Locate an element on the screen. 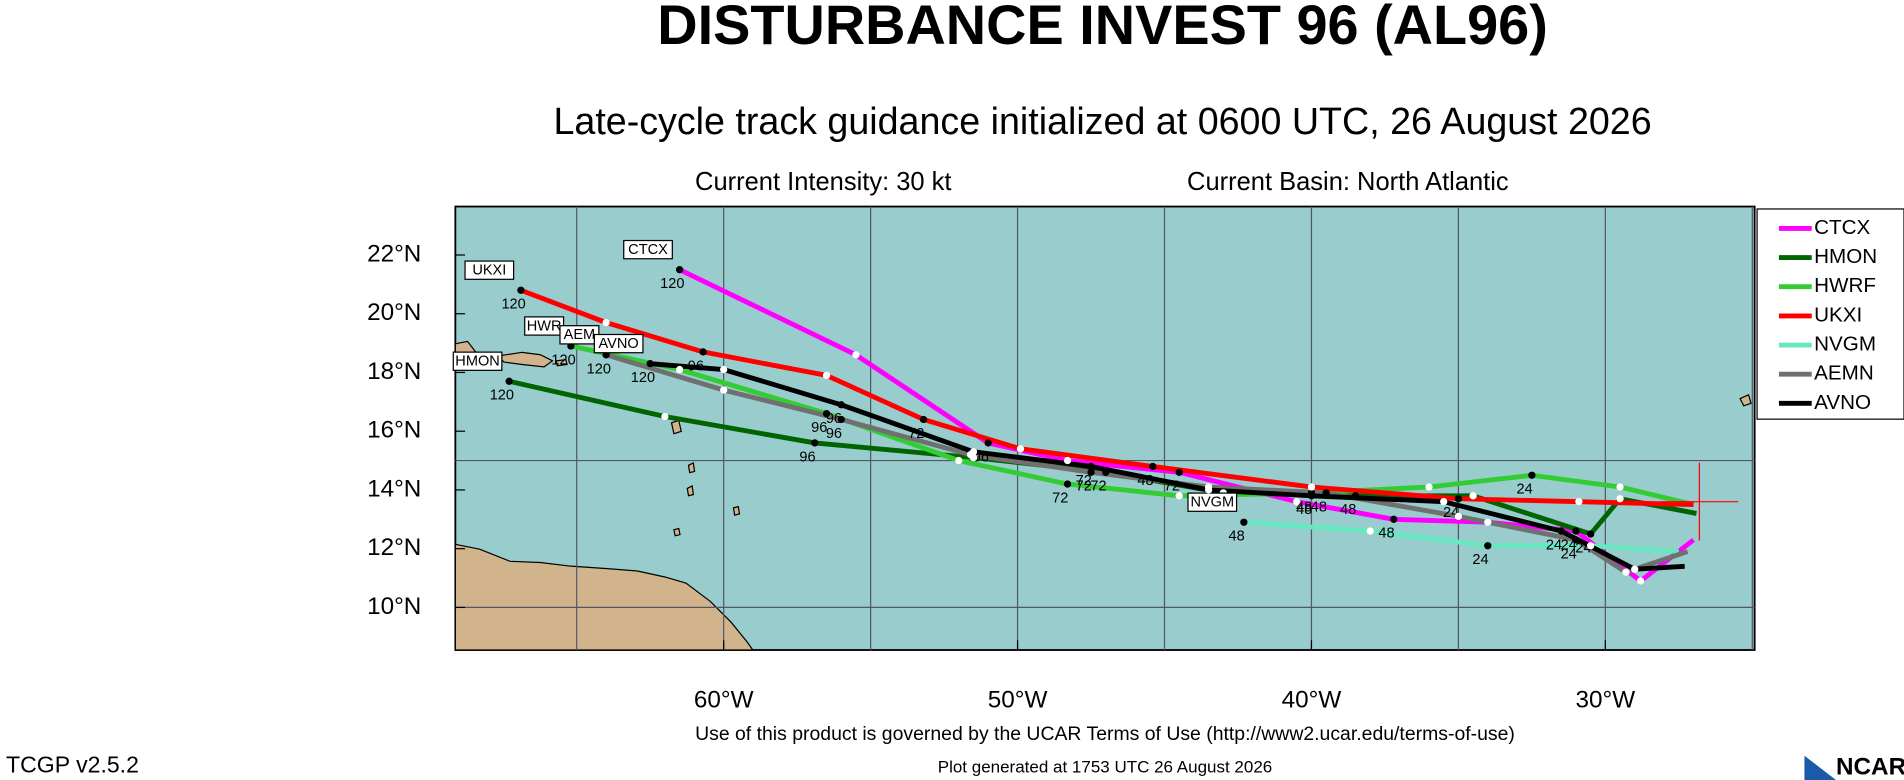  legend-label: AEMN is located at coordinates (1844, 373).